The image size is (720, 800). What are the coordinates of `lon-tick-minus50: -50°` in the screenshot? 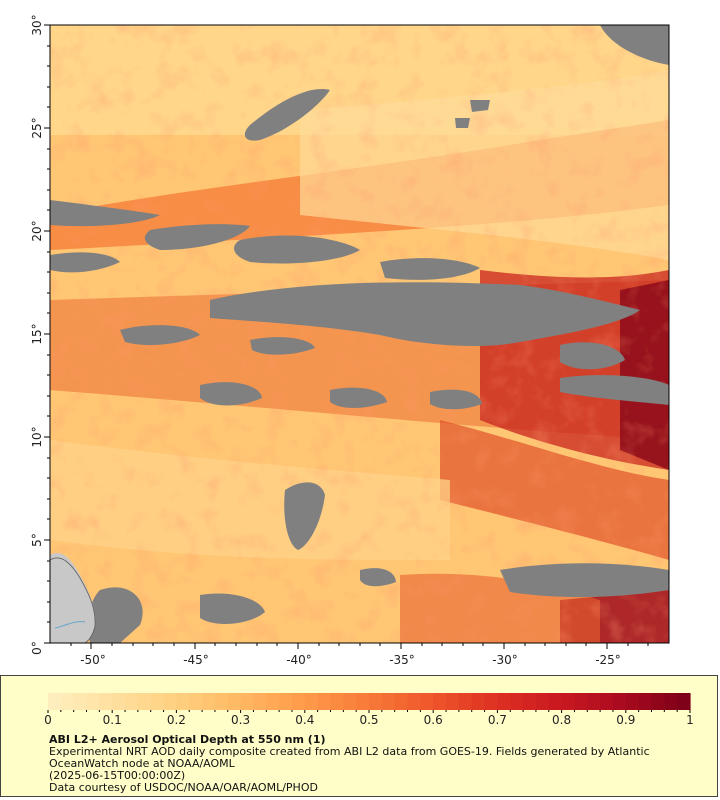 It's located at (93, 660).